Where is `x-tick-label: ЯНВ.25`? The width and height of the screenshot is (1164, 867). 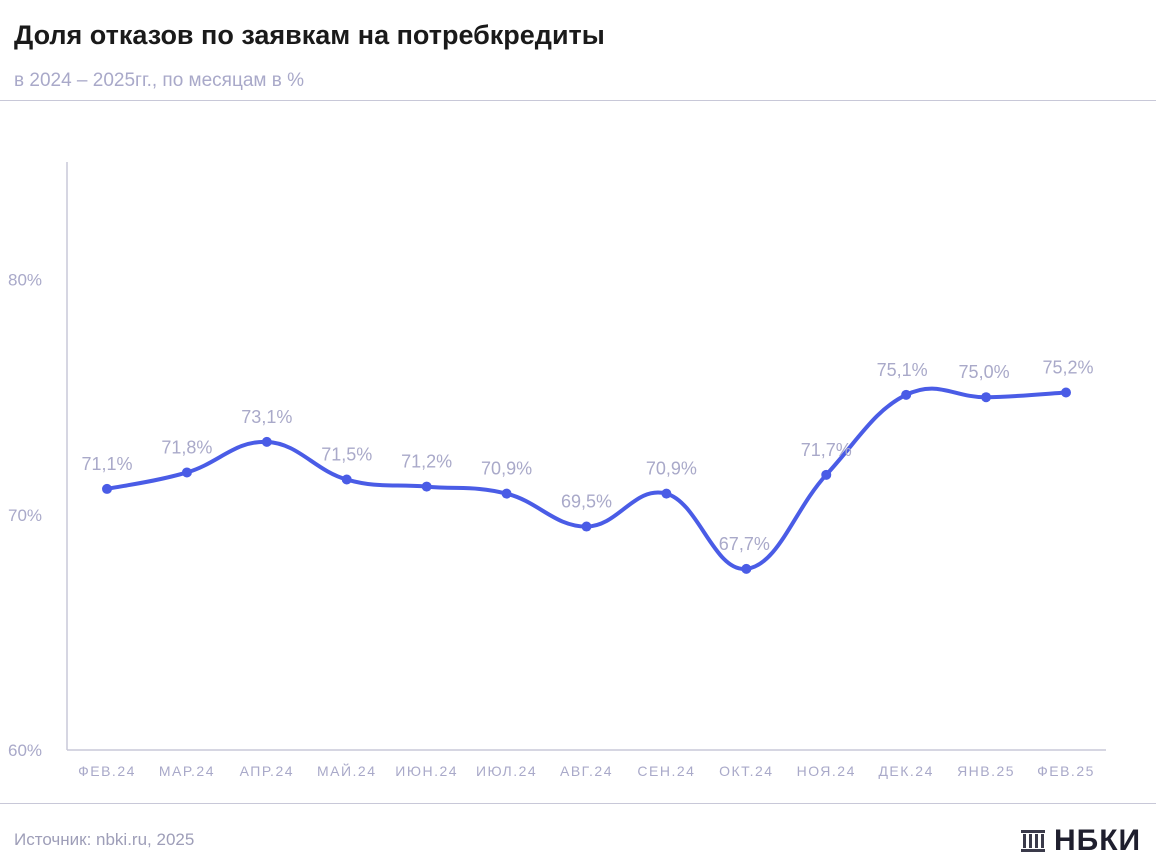
x-tick-label: ЯНВ.25 is located at coordinates (986, 771).